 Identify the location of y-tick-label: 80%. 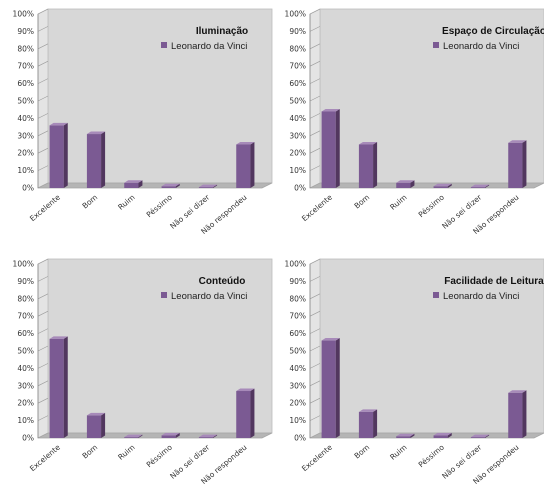
(297, 48).